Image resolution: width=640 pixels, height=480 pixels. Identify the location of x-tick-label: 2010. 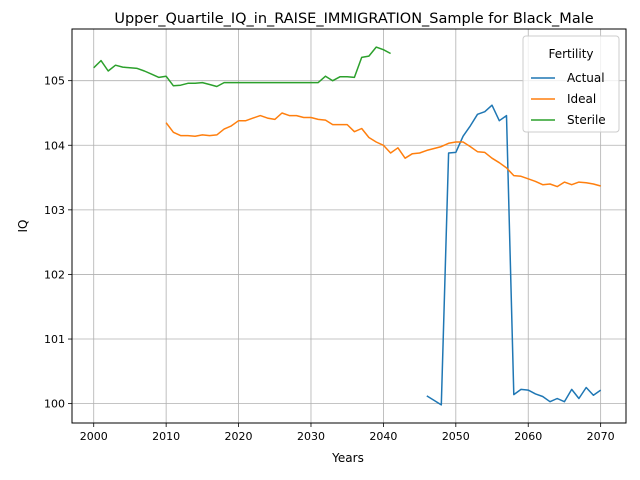
(166, 436).